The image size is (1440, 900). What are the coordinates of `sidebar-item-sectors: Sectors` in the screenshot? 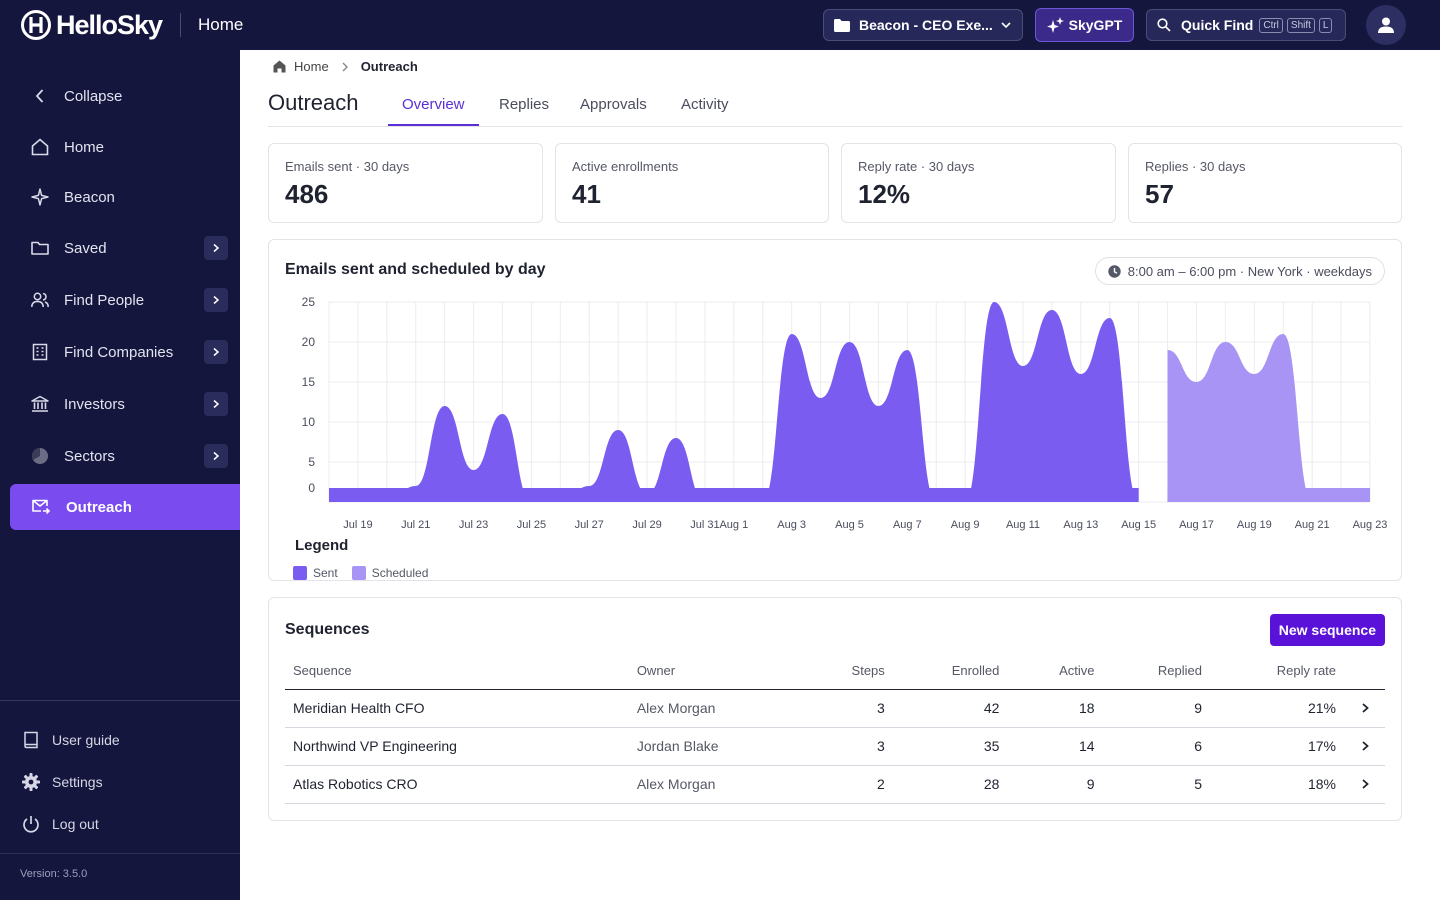 It's located at (120, 456).